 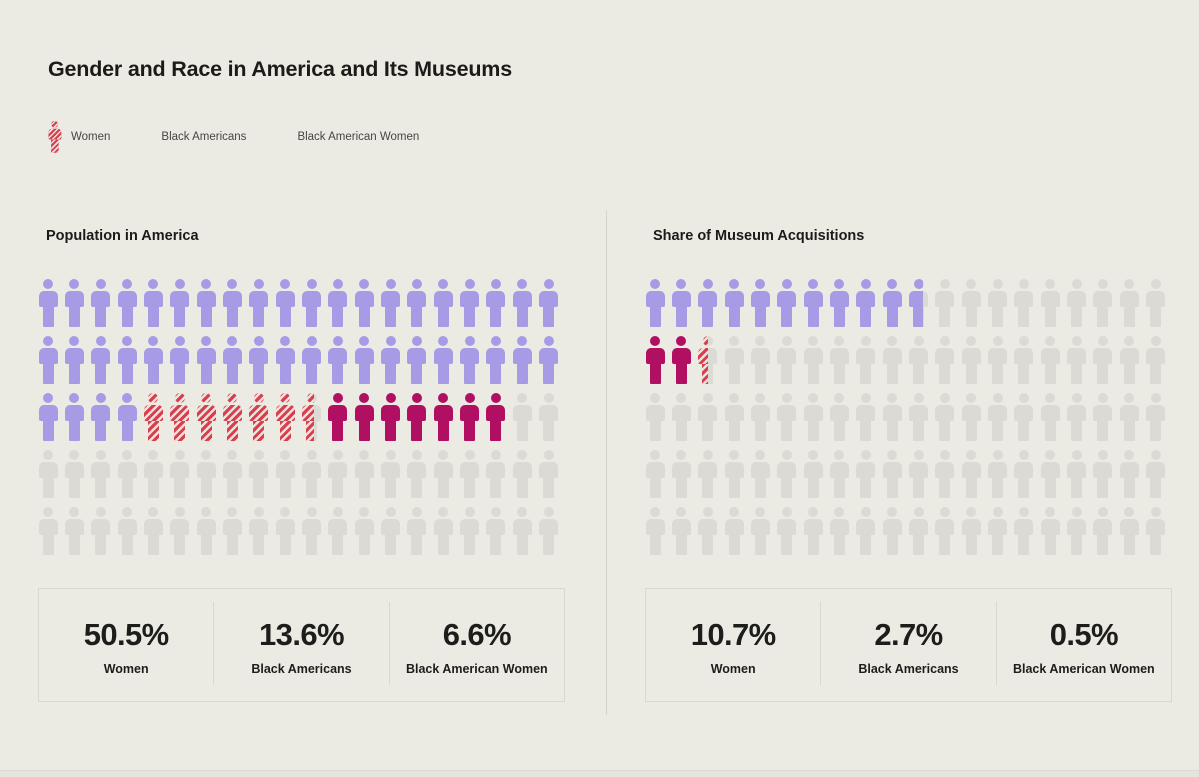 I want to click on stat-women: 50.5% Women, so click(x=126, y=645).